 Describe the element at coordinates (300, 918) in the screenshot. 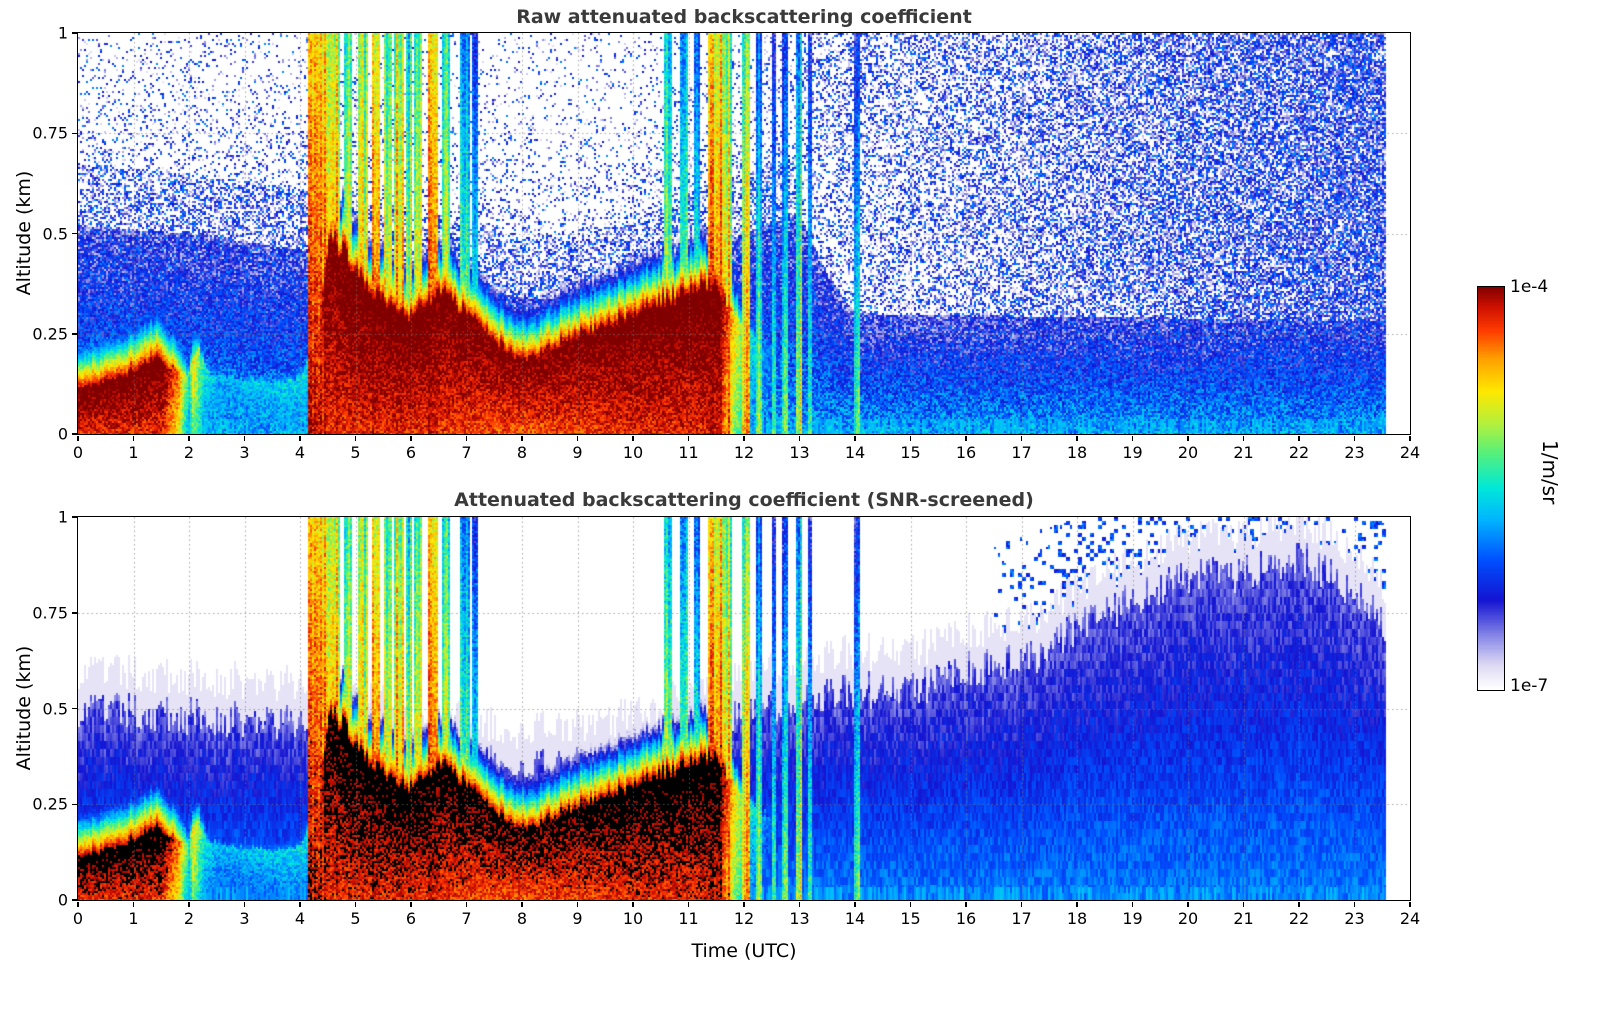

I see `x-tick-label: 4` at that location.